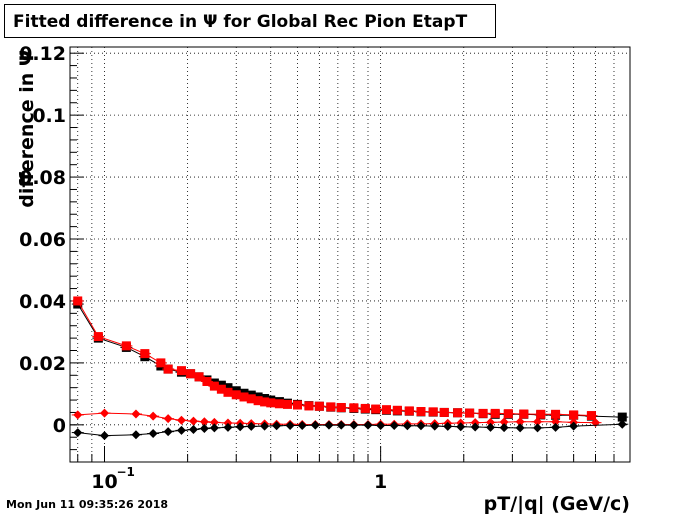 This screenshot has height=514, width=700. Describe the element at coordinates (42, 240) in the screenshot. I see `y-tick-label: 0.06` at that location.